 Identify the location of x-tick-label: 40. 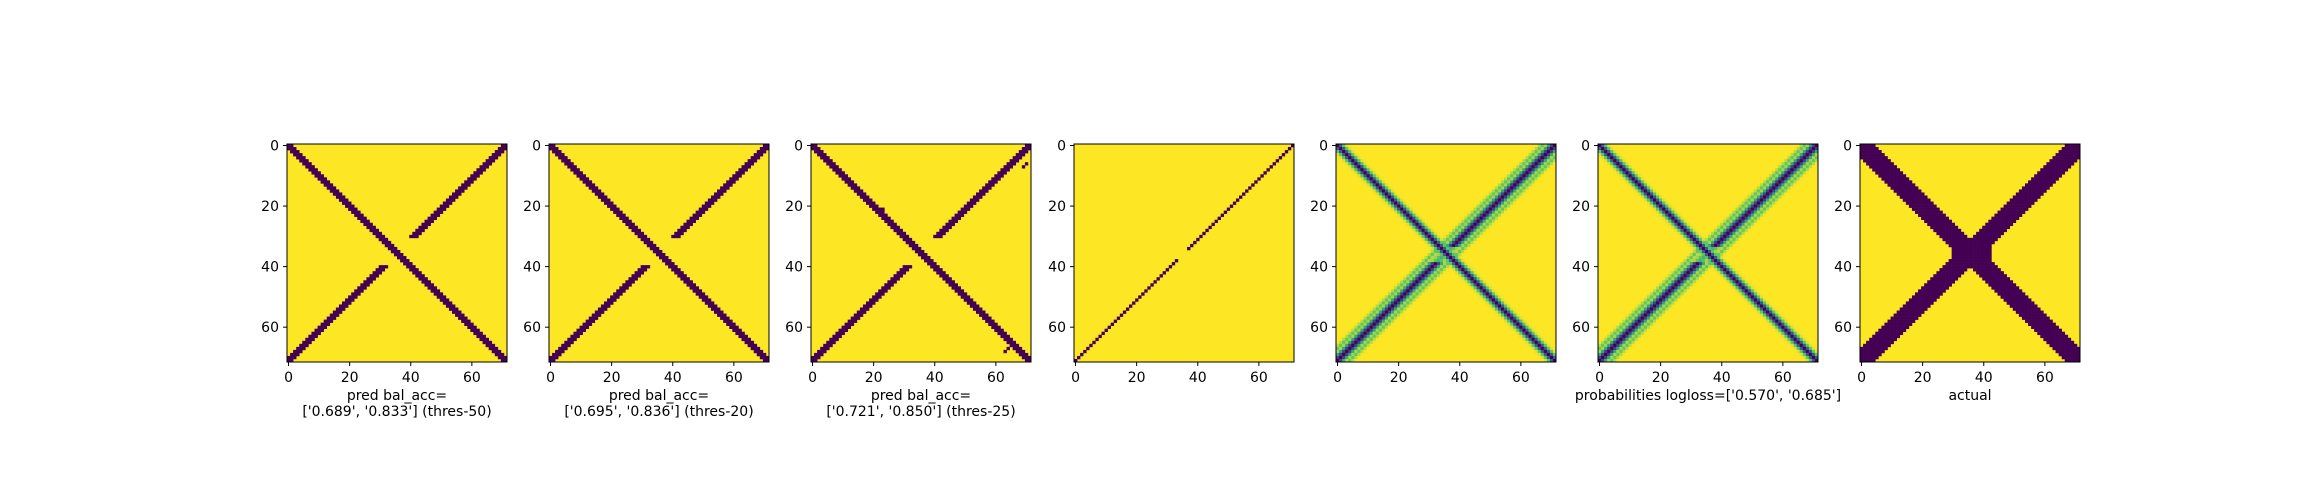
(1460, 378).